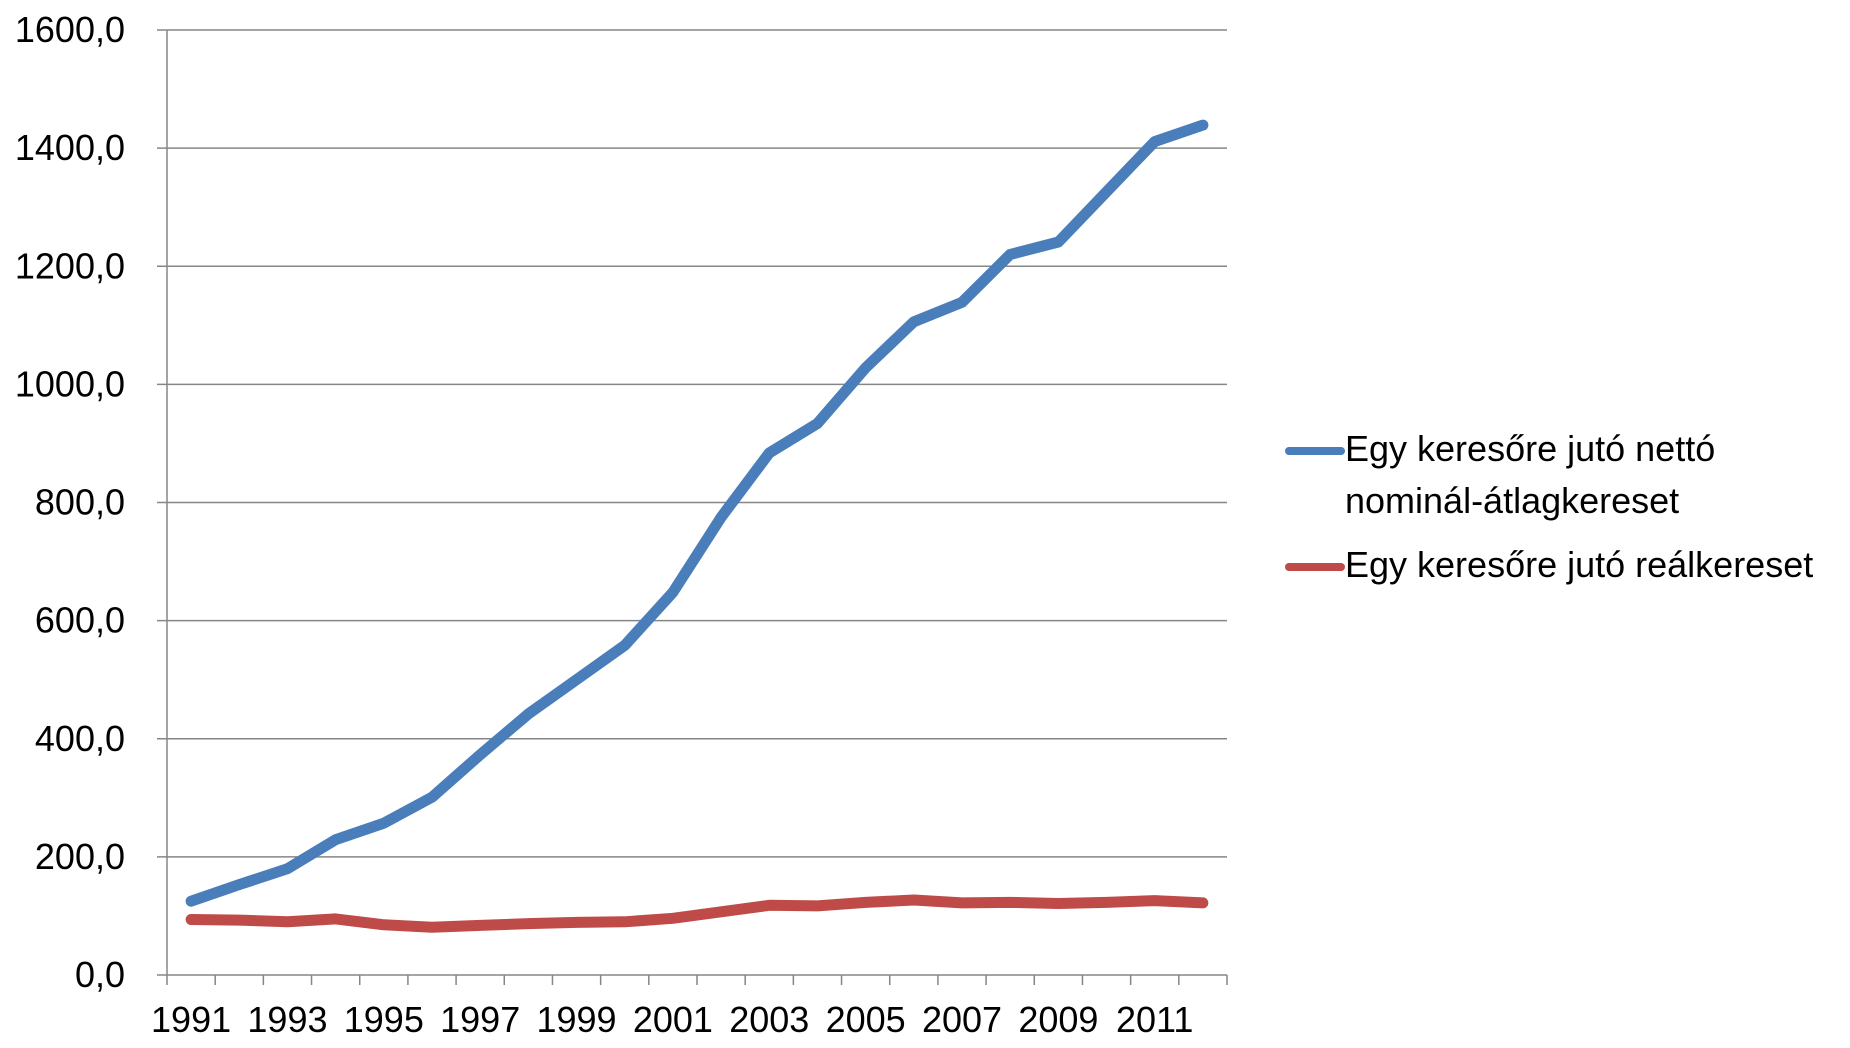  I want to click on y-tick-label: 0,0, so click(100, 974).